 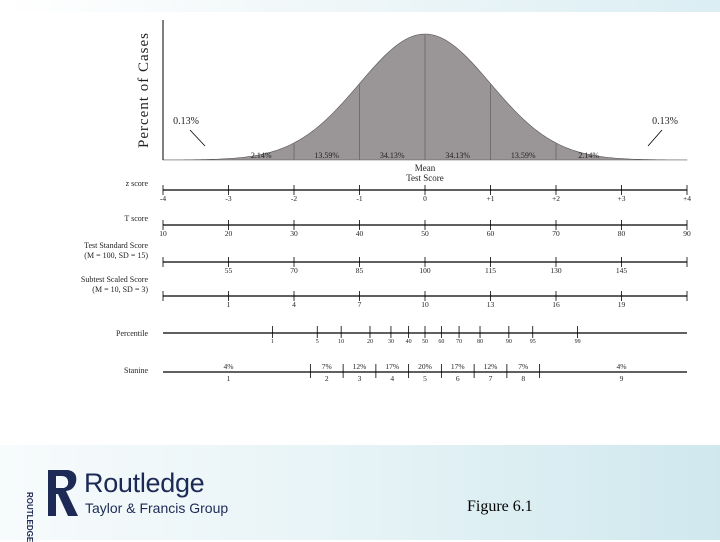 I want to click on scale-tick-label: 13, so click(x=491, y=304).